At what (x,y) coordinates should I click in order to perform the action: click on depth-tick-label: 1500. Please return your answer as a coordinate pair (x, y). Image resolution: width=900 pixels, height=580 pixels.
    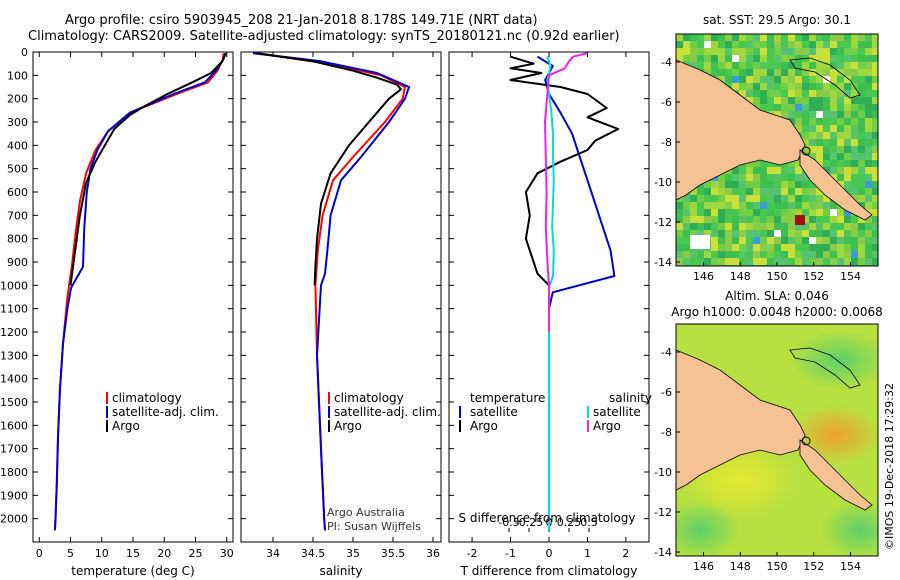
    Looking at the image, I should click on (14, 402).